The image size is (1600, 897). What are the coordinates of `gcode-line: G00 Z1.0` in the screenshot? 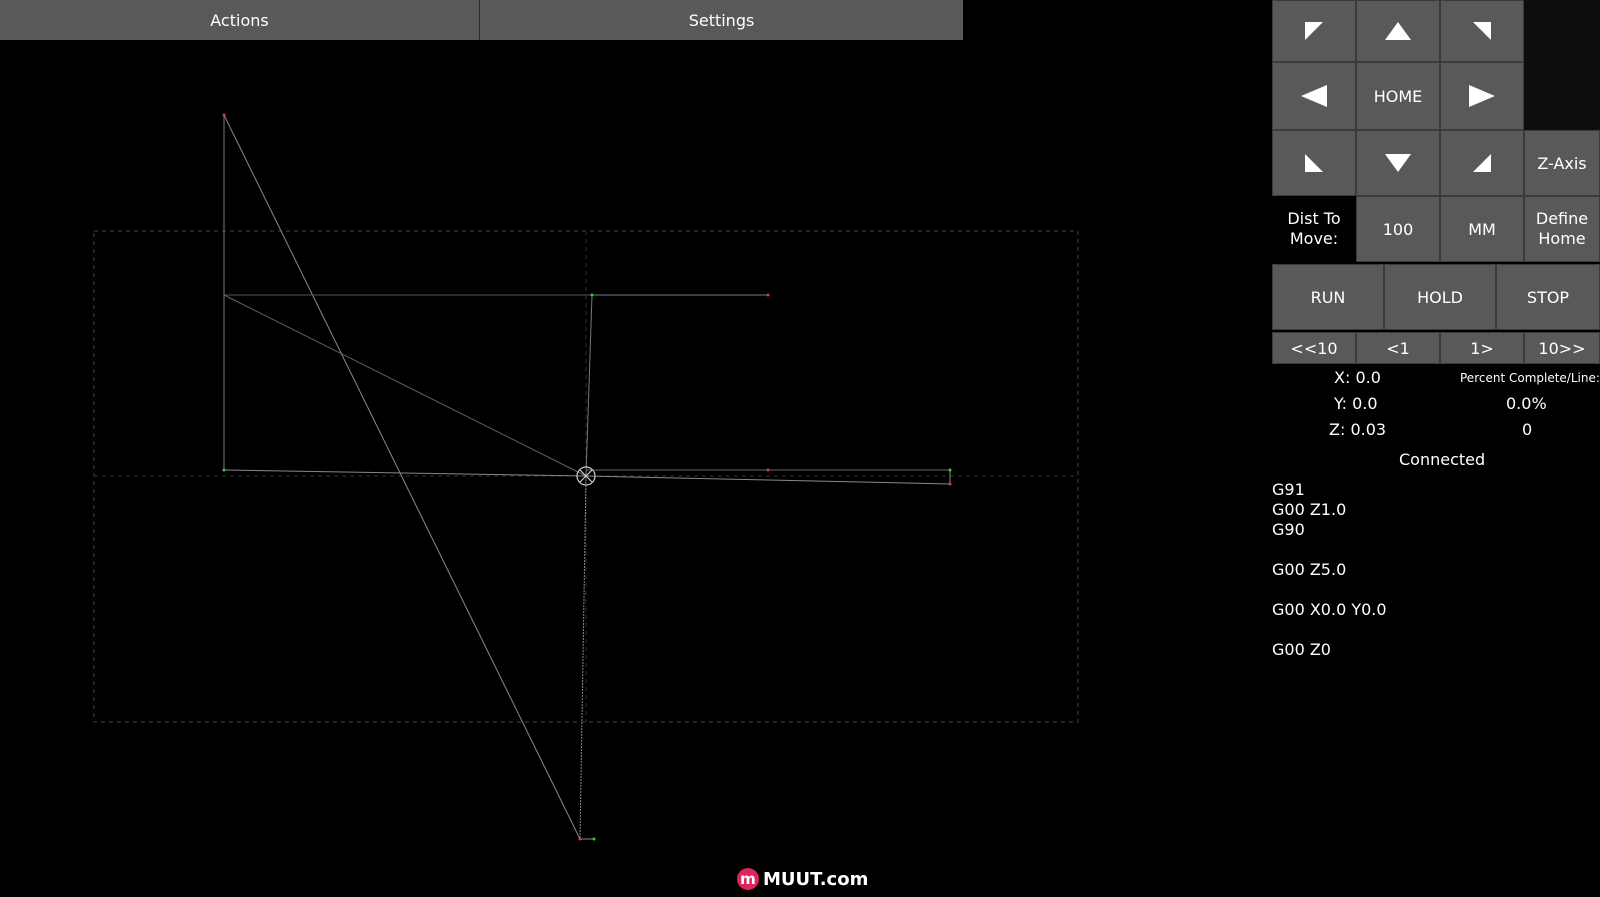 It's located at (1309, 509).